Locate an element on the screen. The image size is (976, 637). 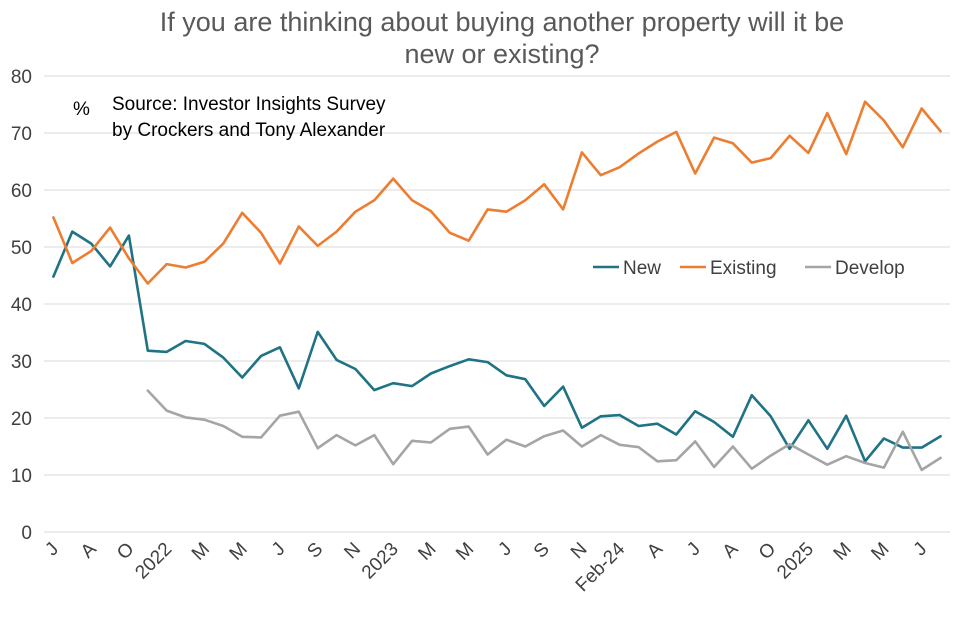
y-tick-label: 0 is located at coordinates (26, 533).